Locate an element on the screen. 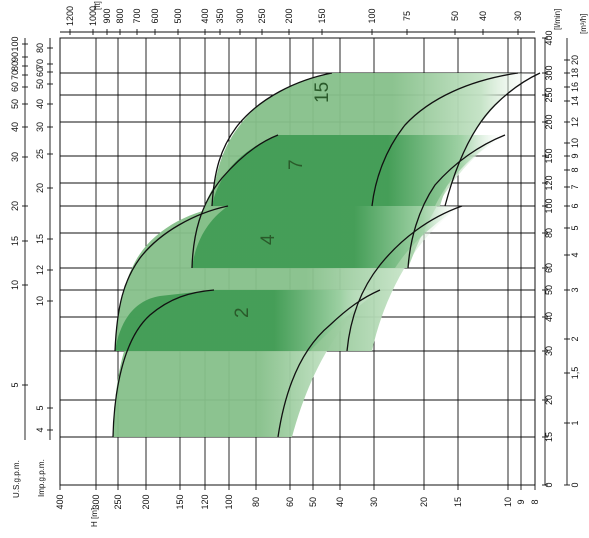 This screenshot has width=589, height=538. head-m-tick-label: 10 is located at coordinates (508, 502).